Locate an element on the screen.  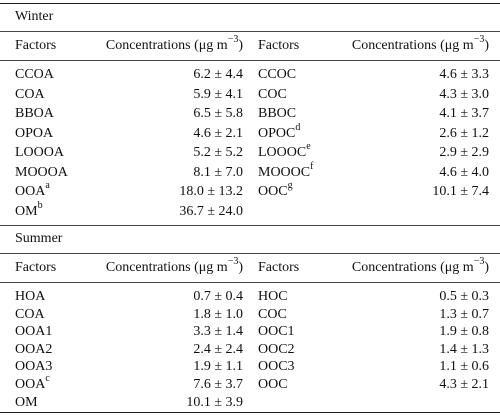
summer-header-factors-right: Factors is located at coordinates (279, 267).